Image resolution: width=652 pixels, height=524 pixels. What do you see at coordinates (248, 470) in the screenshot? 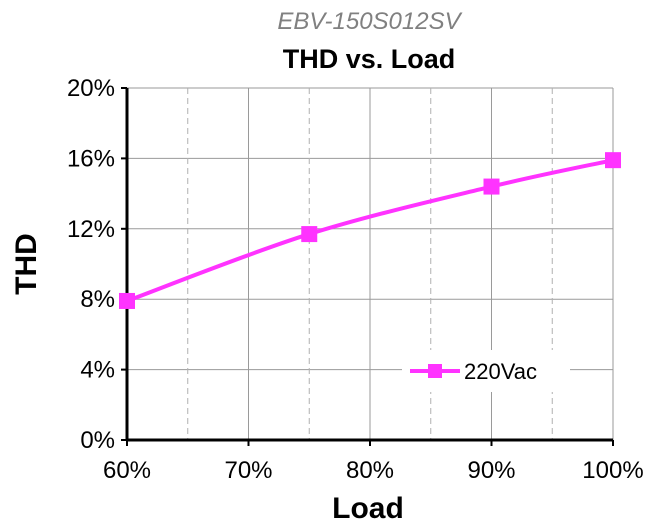
I see `x-tick-label: 70%` at bounding box center [248, 470].